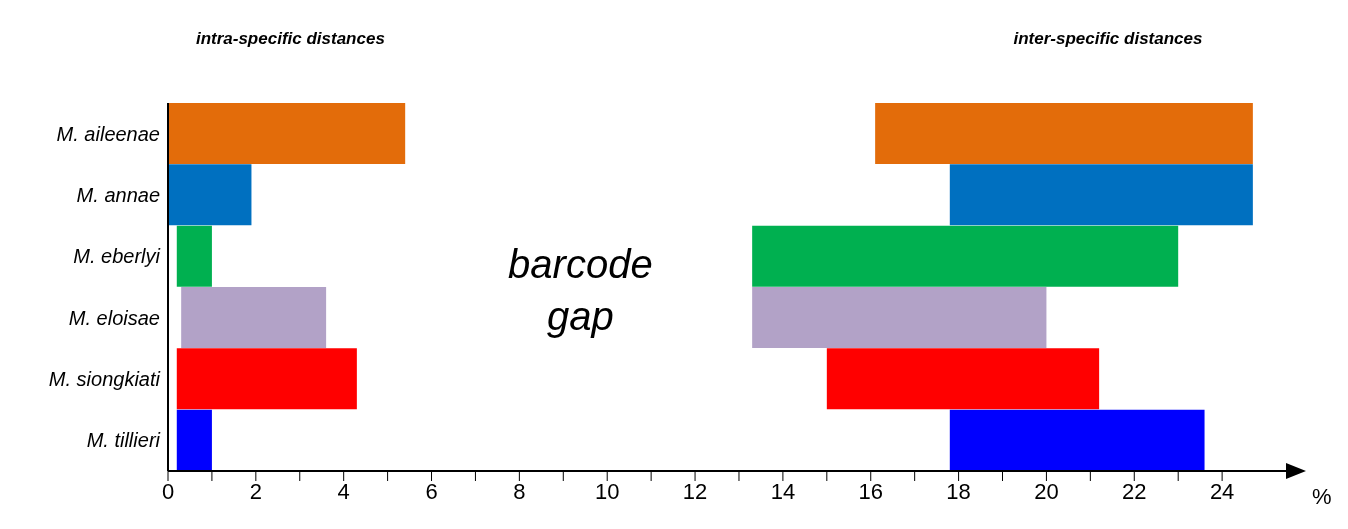 The image size is (1348, 529). Describe the element at coordinates (870, 491) in the screenshot. I see `x-tick-label: 16` at that location.